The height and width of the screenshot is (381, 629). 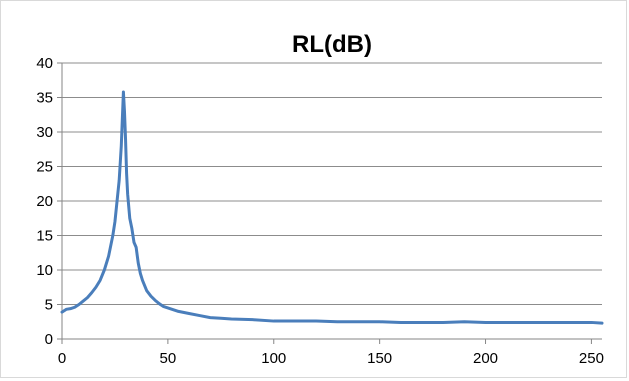 What do you see at coordinates (49, 339) in the screenshot?
I see `y-tick-label: 0` at bounding box center [49, 339].